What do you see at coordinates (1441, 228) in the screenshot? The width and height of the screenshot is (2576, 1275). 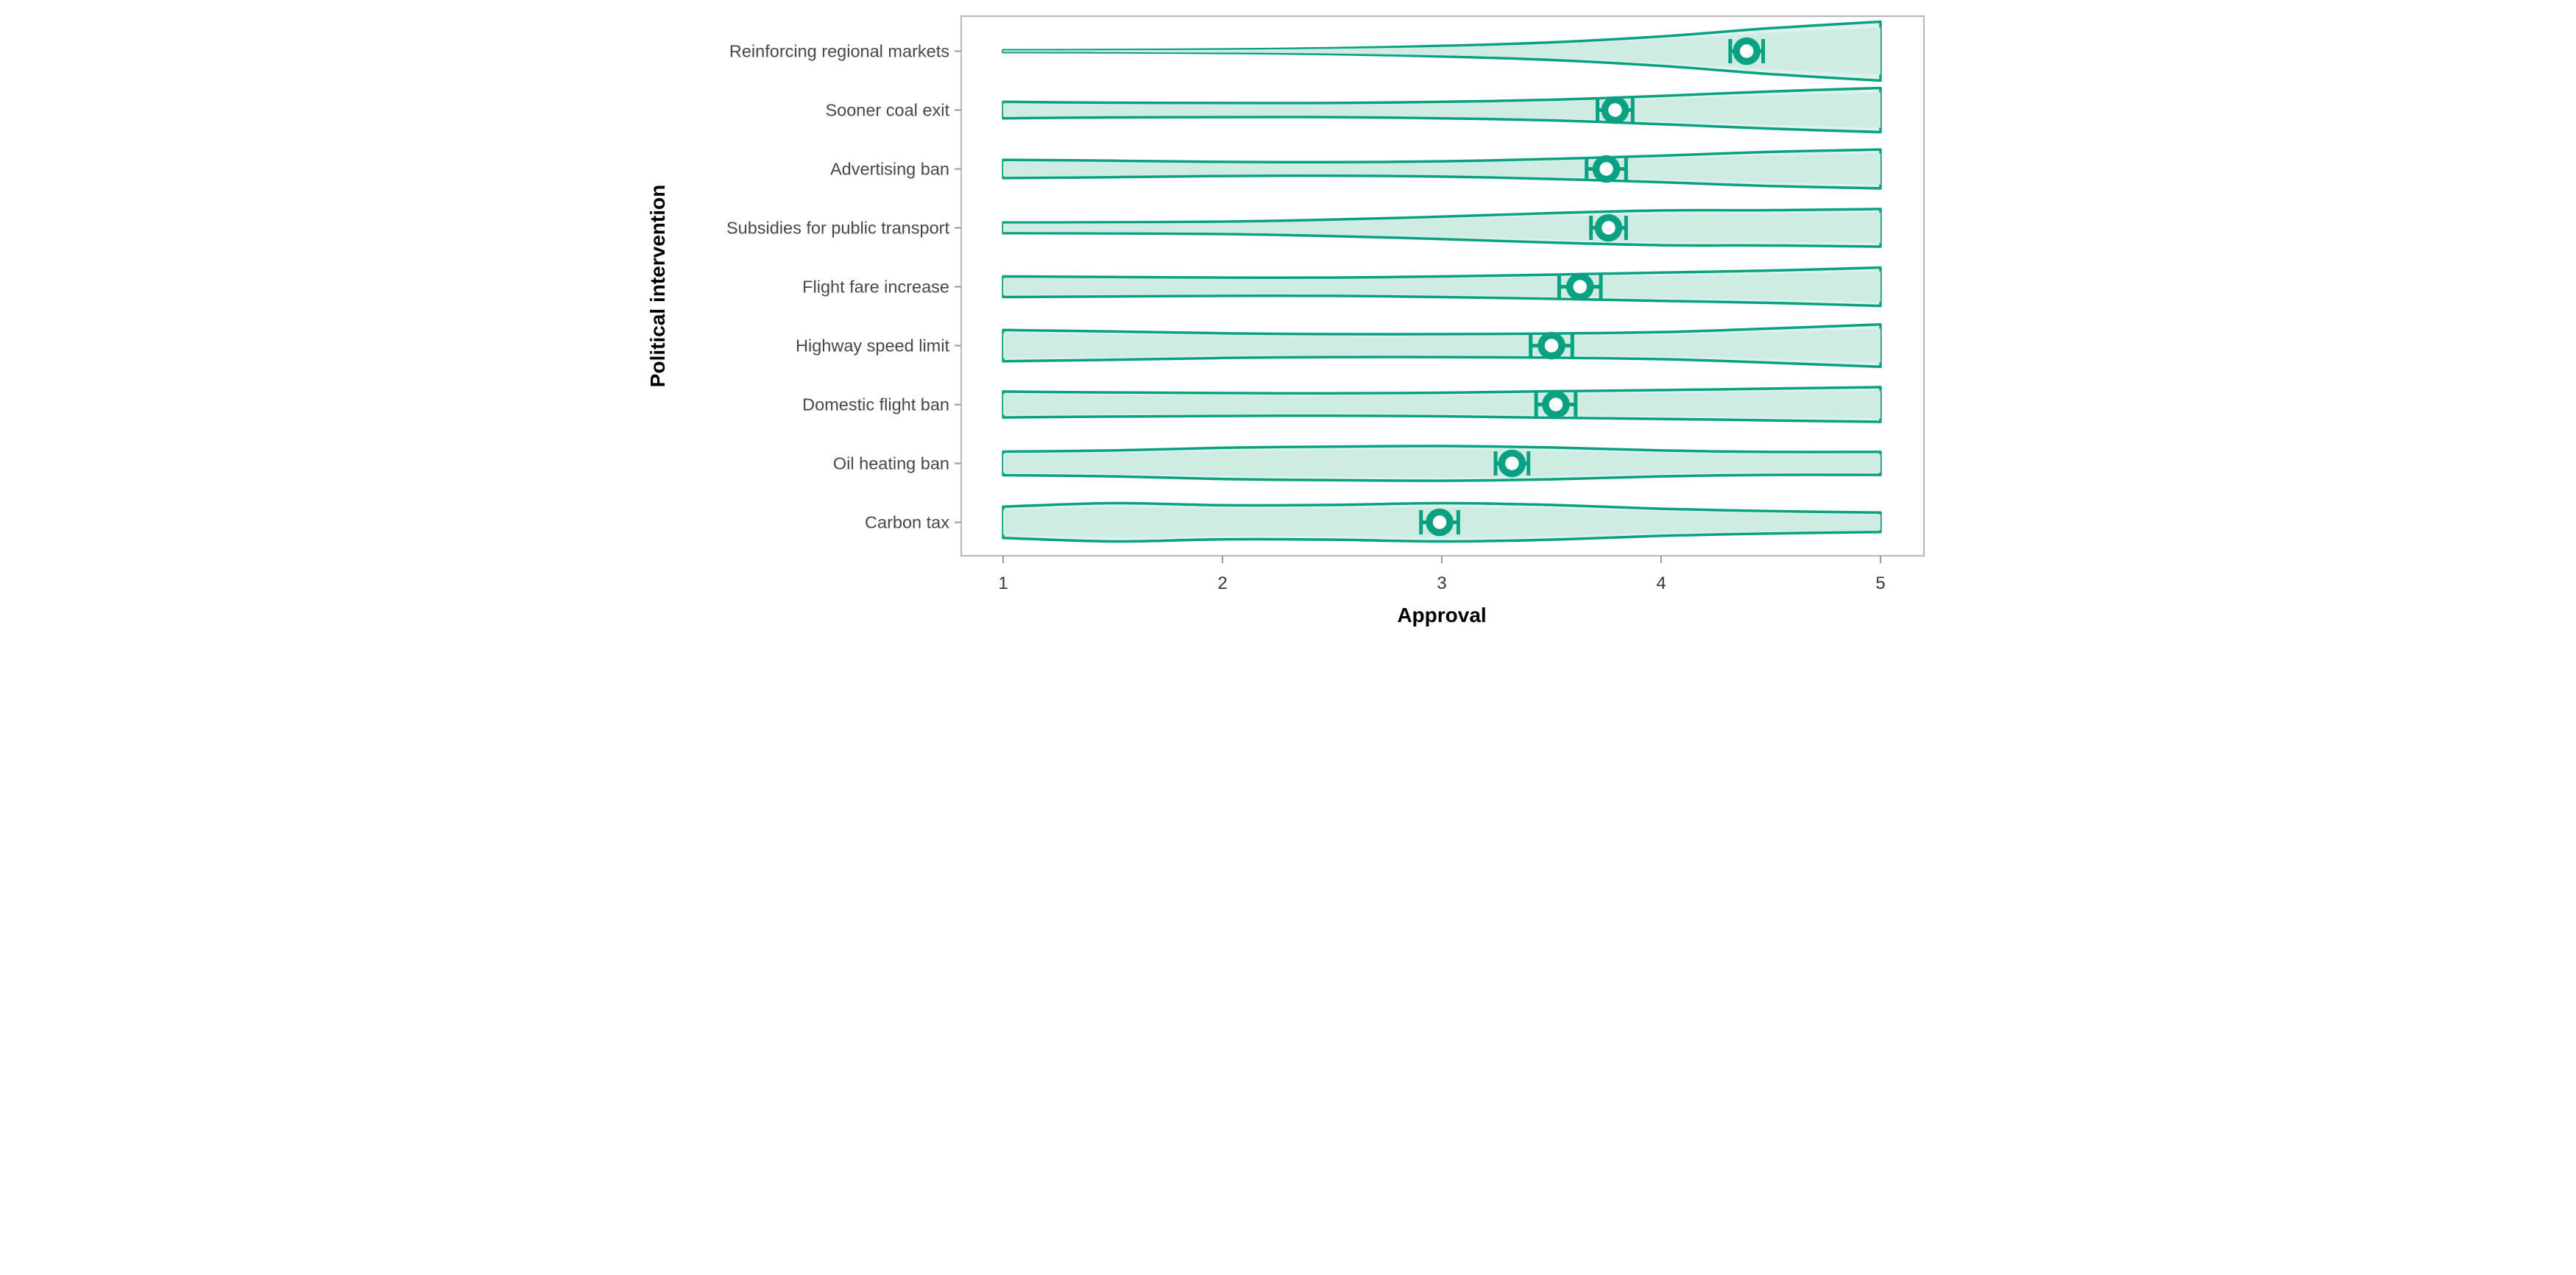 I see `violin-core-subsidies-for-public-transport` at bounding box center [1441, 228].